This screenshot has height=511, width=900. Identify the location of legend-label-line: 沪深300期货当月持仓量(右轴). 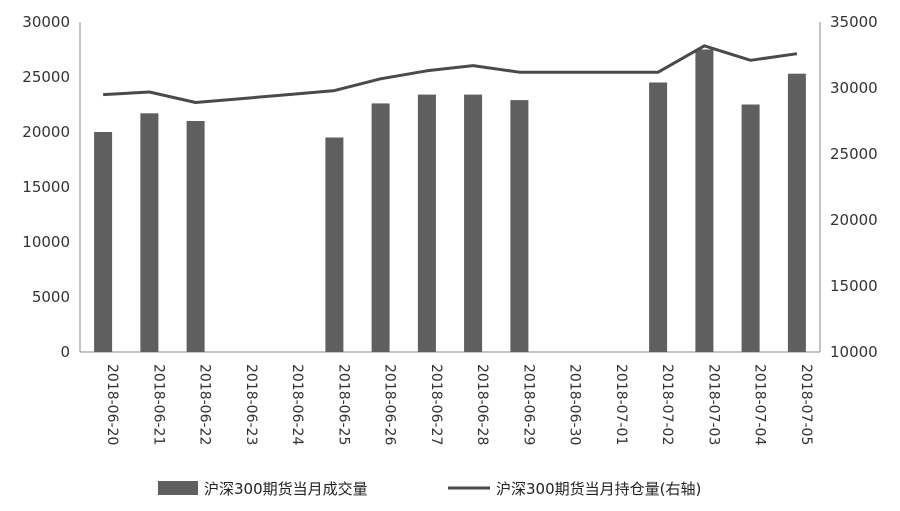
(598, 489).